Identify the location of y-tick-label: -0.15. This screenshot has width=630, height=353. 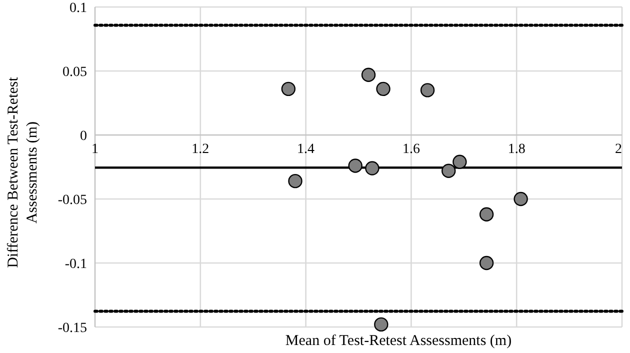
(72, 328).